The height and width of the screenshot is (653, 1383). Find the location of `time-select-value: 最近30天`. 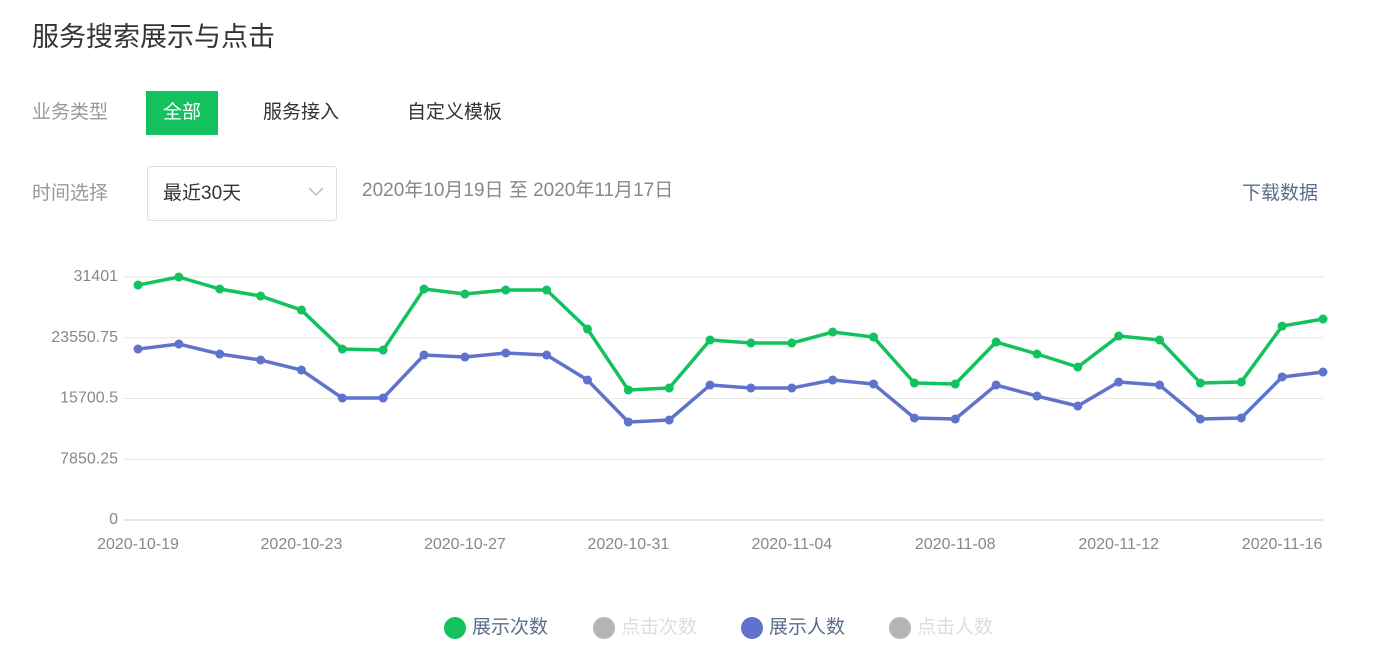

time-select-value: 最近30天 is located at coordinates (202, 193).